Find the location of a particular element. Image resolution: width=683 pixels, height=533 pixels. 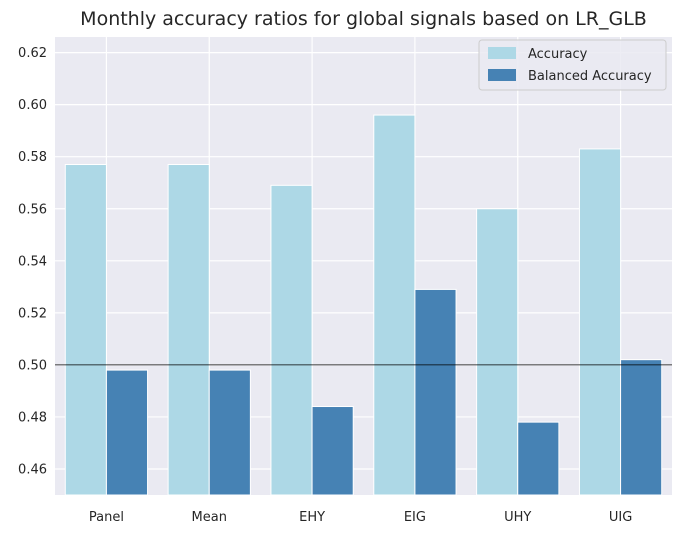

bar-accuracy-mean is located at coordinates (188, 330).